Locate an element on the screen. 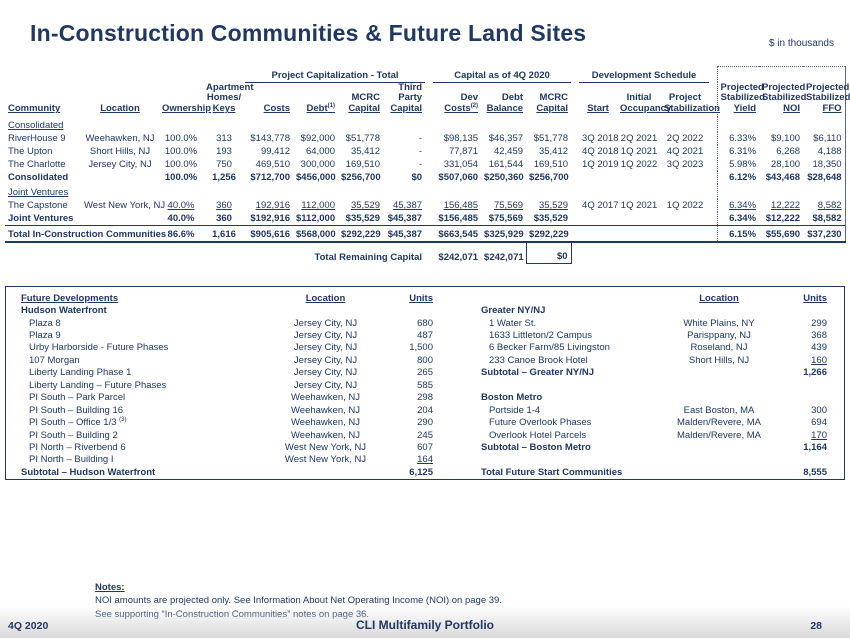 Image resolution: width=850 pixels, height=638 pixels. data-row: PI South – Building 16 Weehawken, NJ 204 is located at coordinates (227, 410).